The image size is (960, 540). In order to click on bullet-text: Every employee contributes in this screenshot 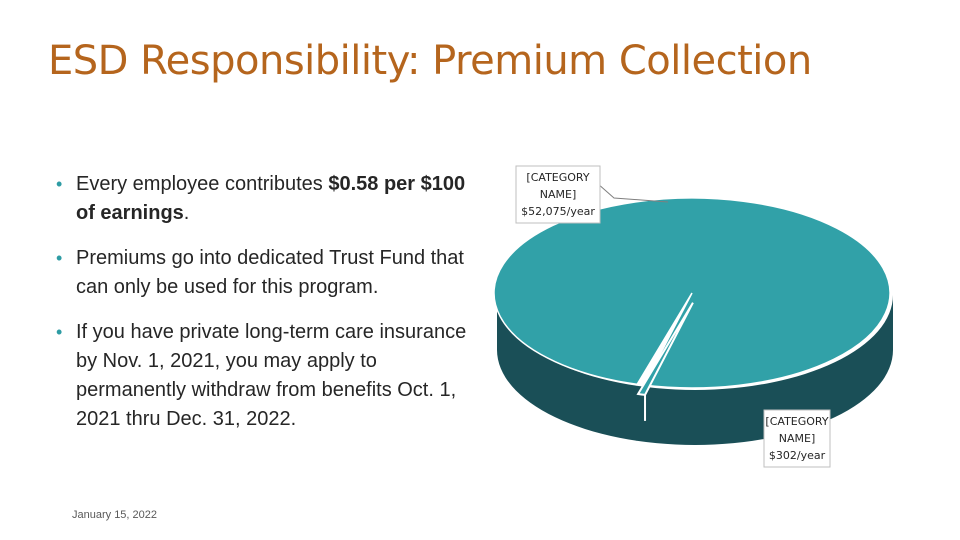, I will do `click(202, 184)`.